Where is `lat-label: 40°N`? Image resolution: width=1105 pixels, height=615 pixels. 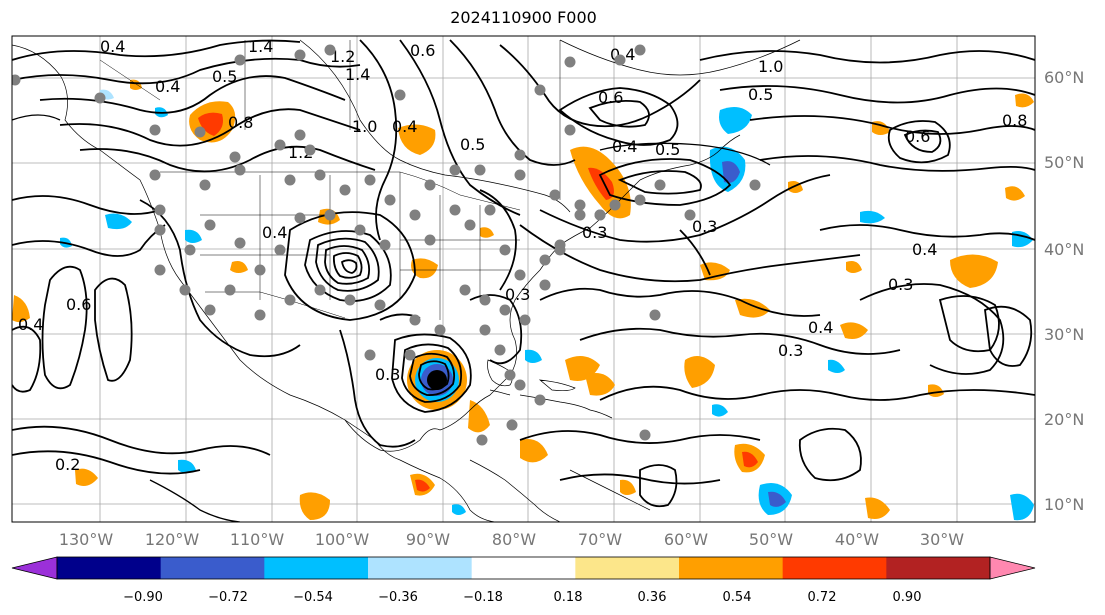 lat-label: 40°N is located at coordinates (1064, 249).